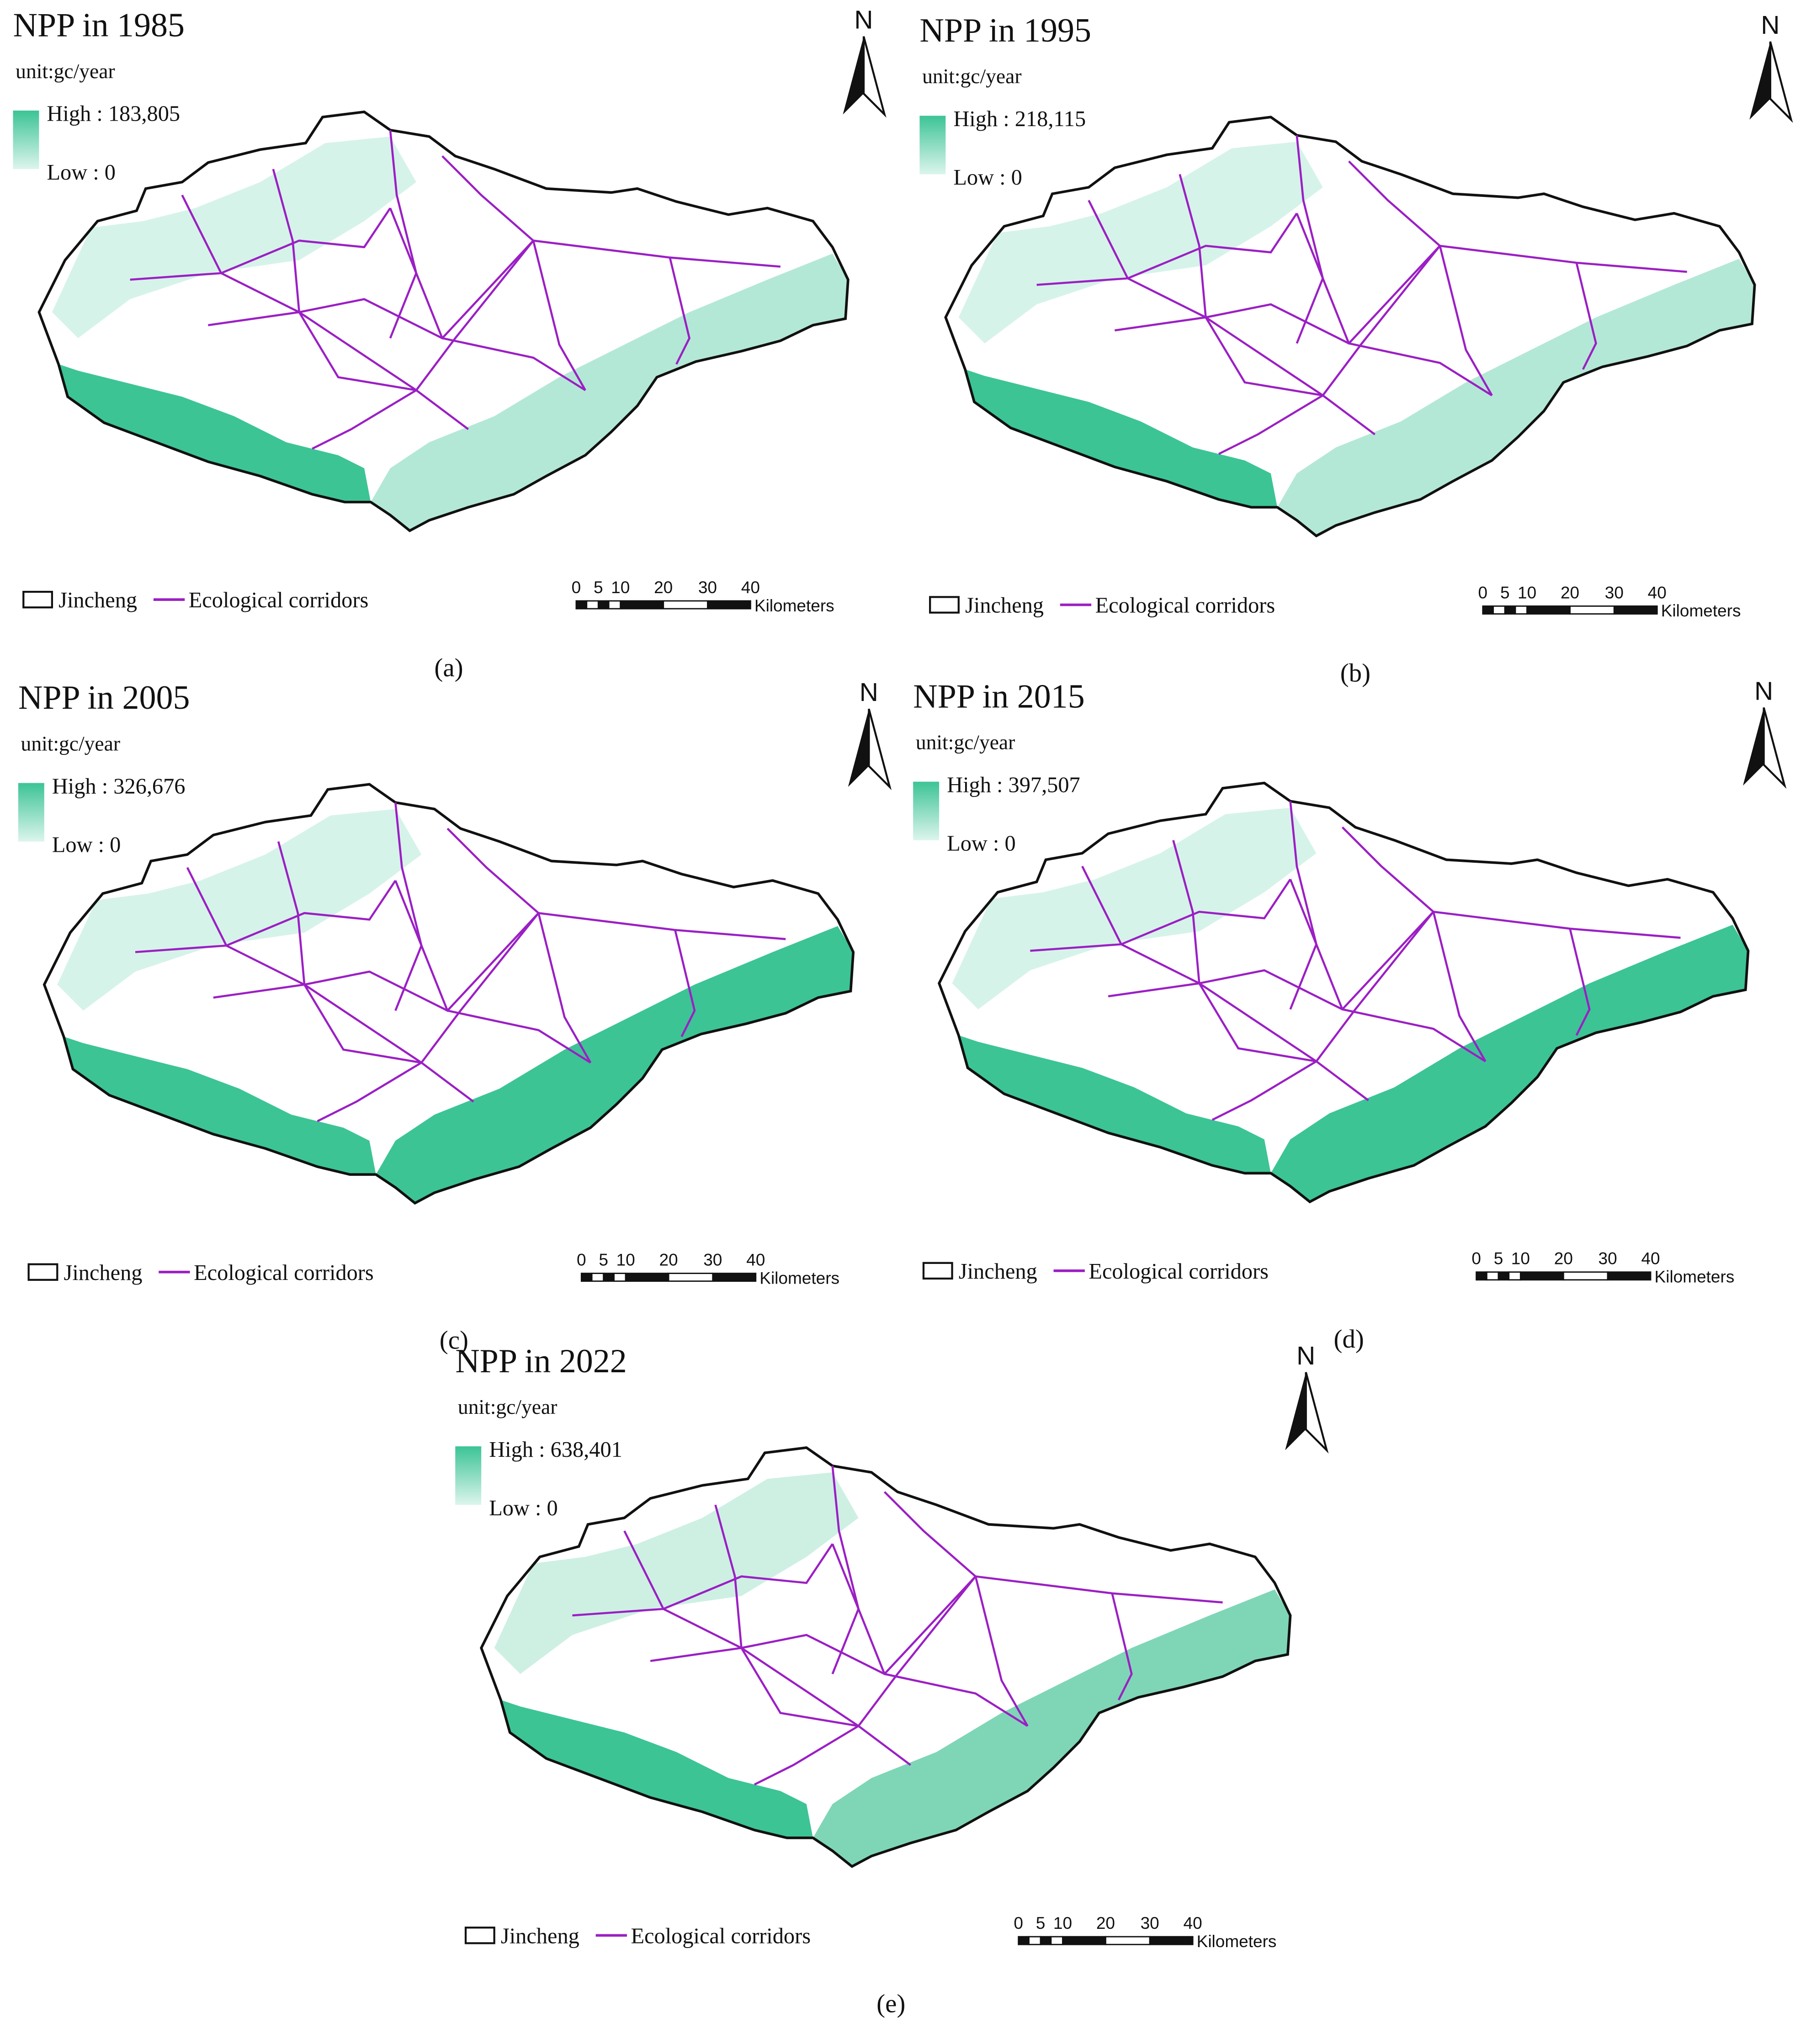  What do you see at coordinates (541, 1361) in the screenshot?
I see `map-title: NPP in 2022` at bounding box center [541, 1361].